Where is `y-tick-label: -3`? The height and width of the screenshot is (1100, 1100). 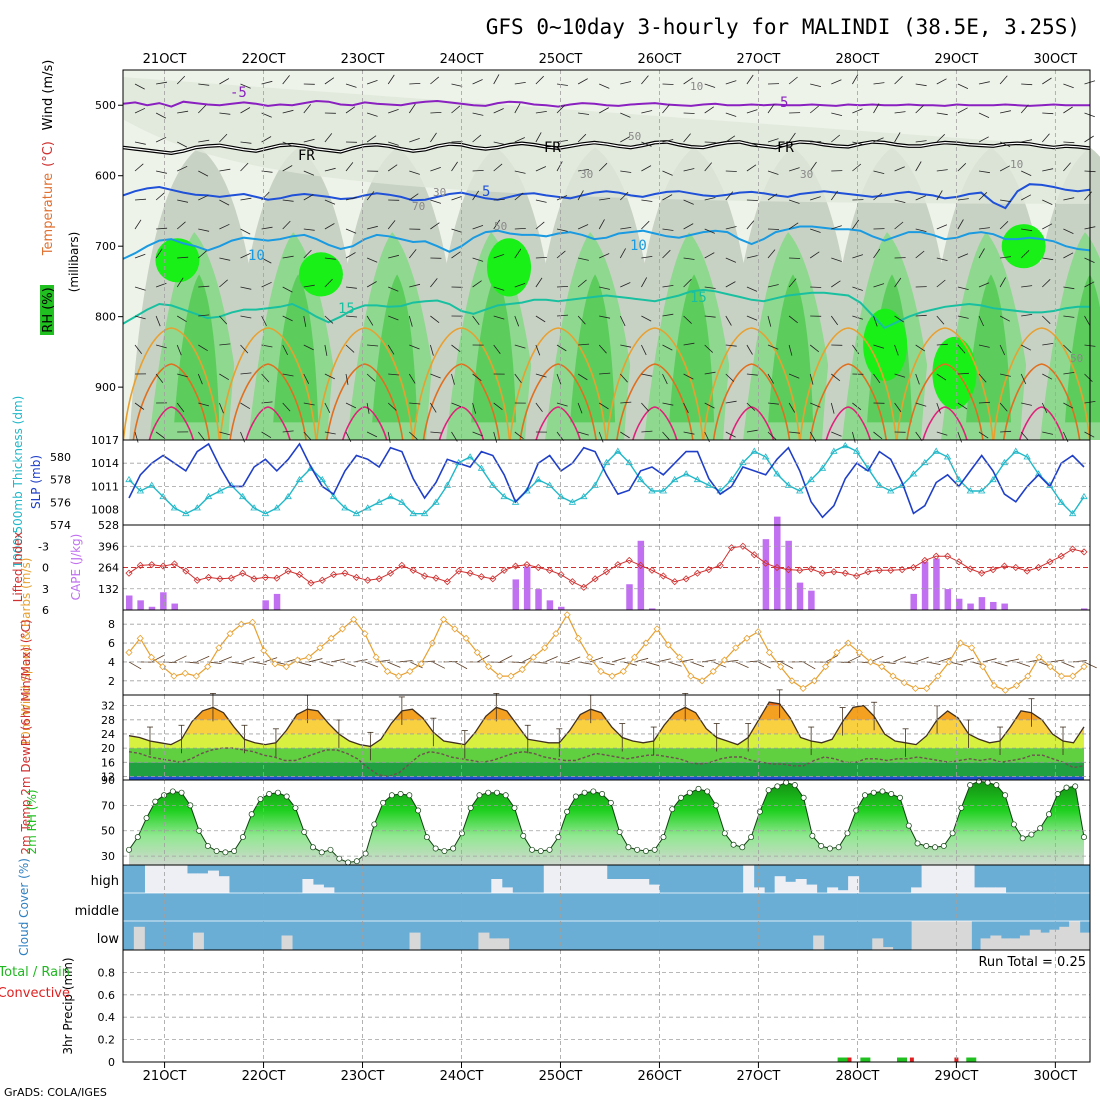 y-tick-label: -3 is located at coordinates (43, 546).